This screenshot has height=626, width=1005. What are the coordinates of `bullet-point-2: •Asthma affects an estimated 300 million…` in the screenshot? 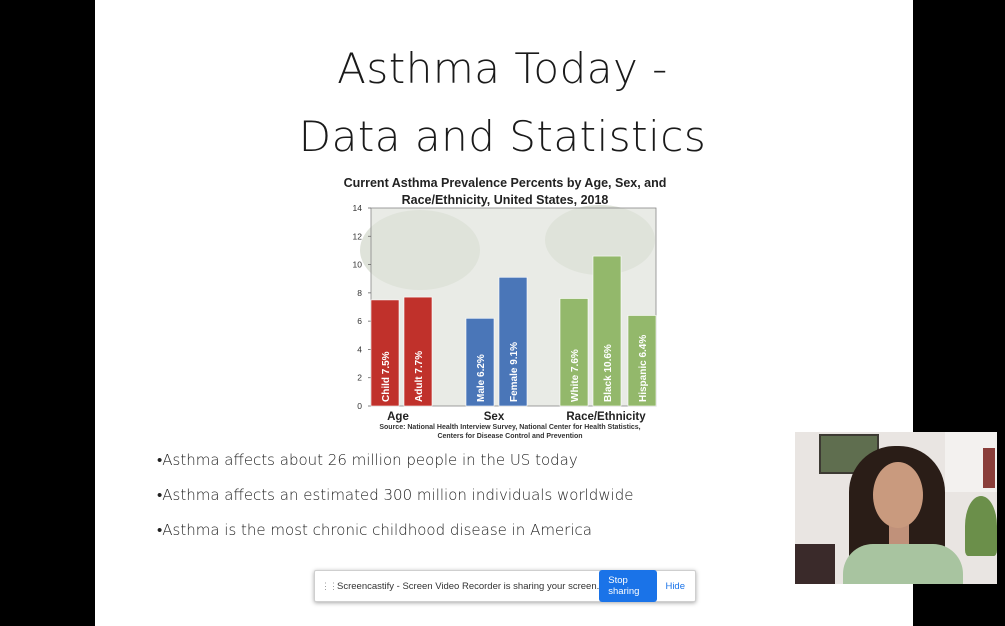 It's located at (395, 495).